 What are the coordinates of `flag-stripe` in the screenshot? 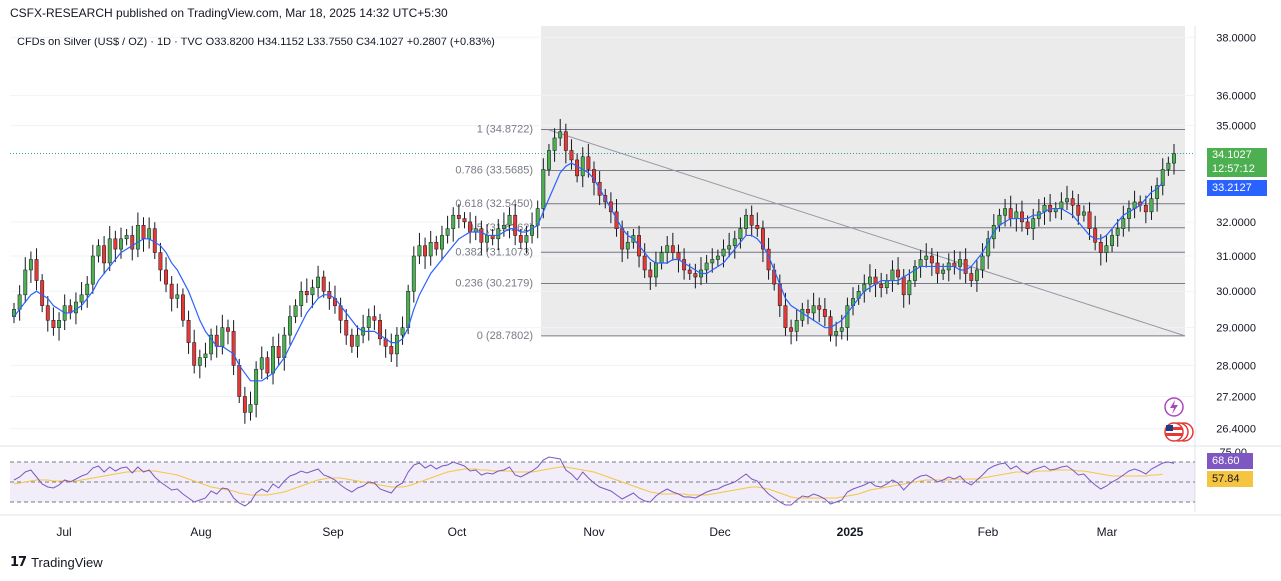 It's located at (1174, 428).